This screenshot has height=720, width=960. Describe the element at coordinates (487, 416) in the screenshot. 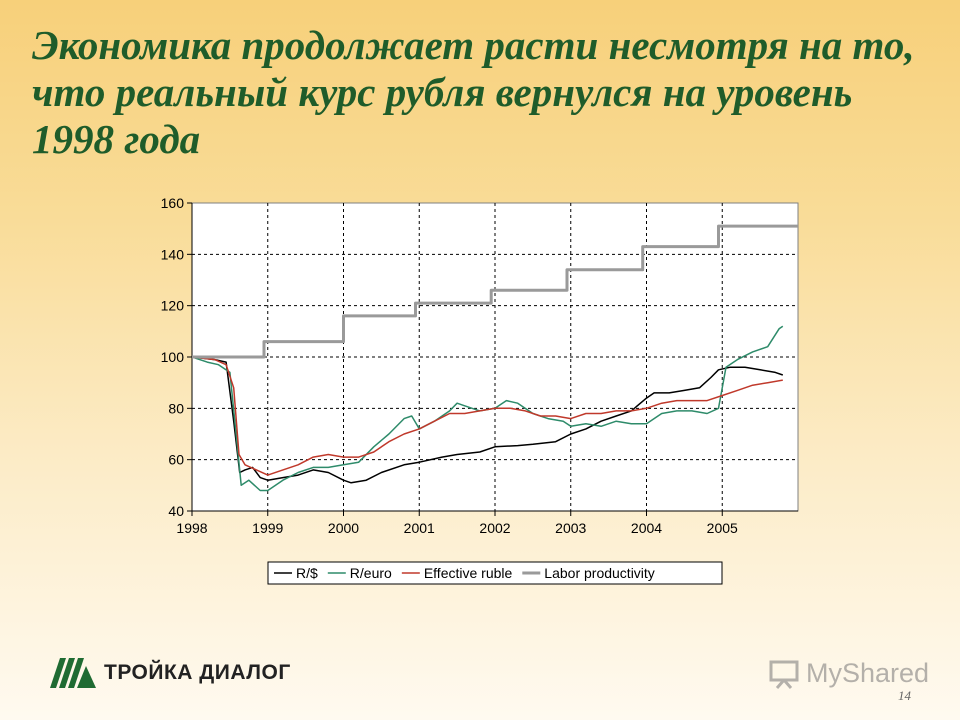

I see `series-line-effective-ruble` at that location.